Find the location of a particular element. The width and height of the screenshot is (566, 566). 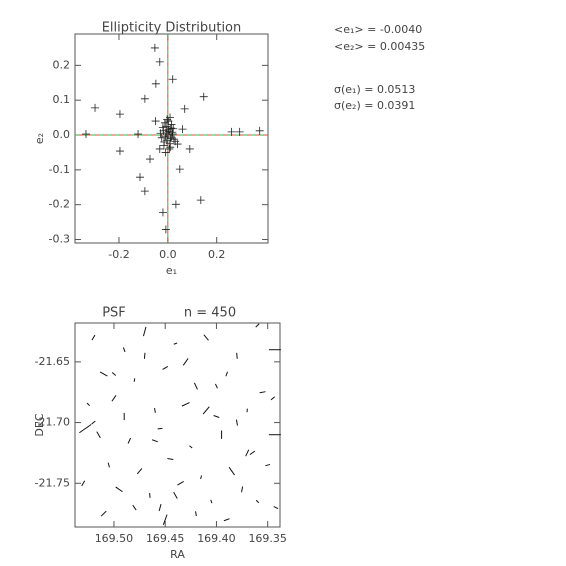

y-tick-label: 0.1 is located at coordinates (62, 99).